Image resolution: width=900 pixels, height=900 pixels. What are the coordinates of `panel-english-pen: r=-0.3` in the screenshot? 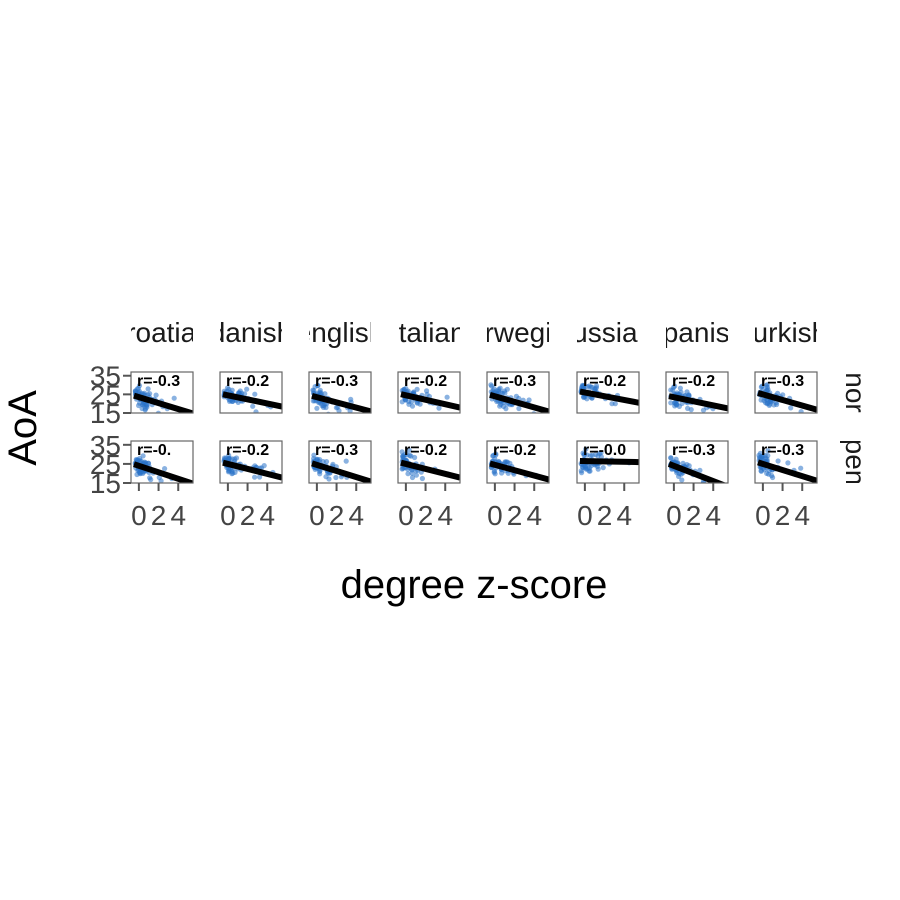 It's located at (340, 462).